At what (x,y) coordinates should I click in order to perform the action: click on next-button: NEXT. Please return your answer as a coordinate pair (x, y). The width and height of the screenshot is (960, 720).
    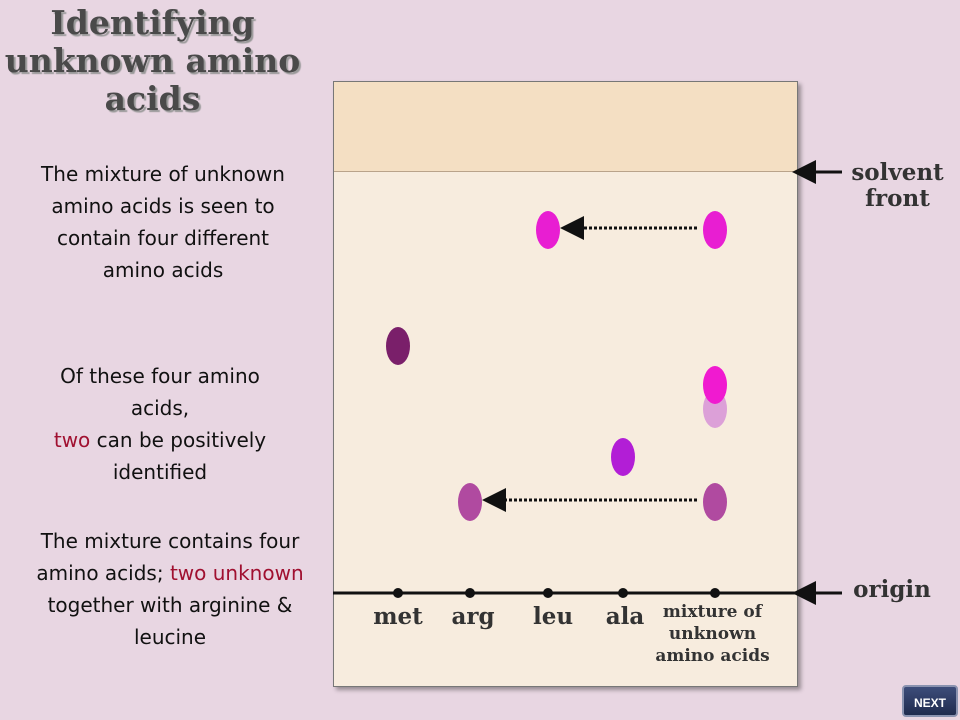
    Looking at the image, I should click on (930, 701).